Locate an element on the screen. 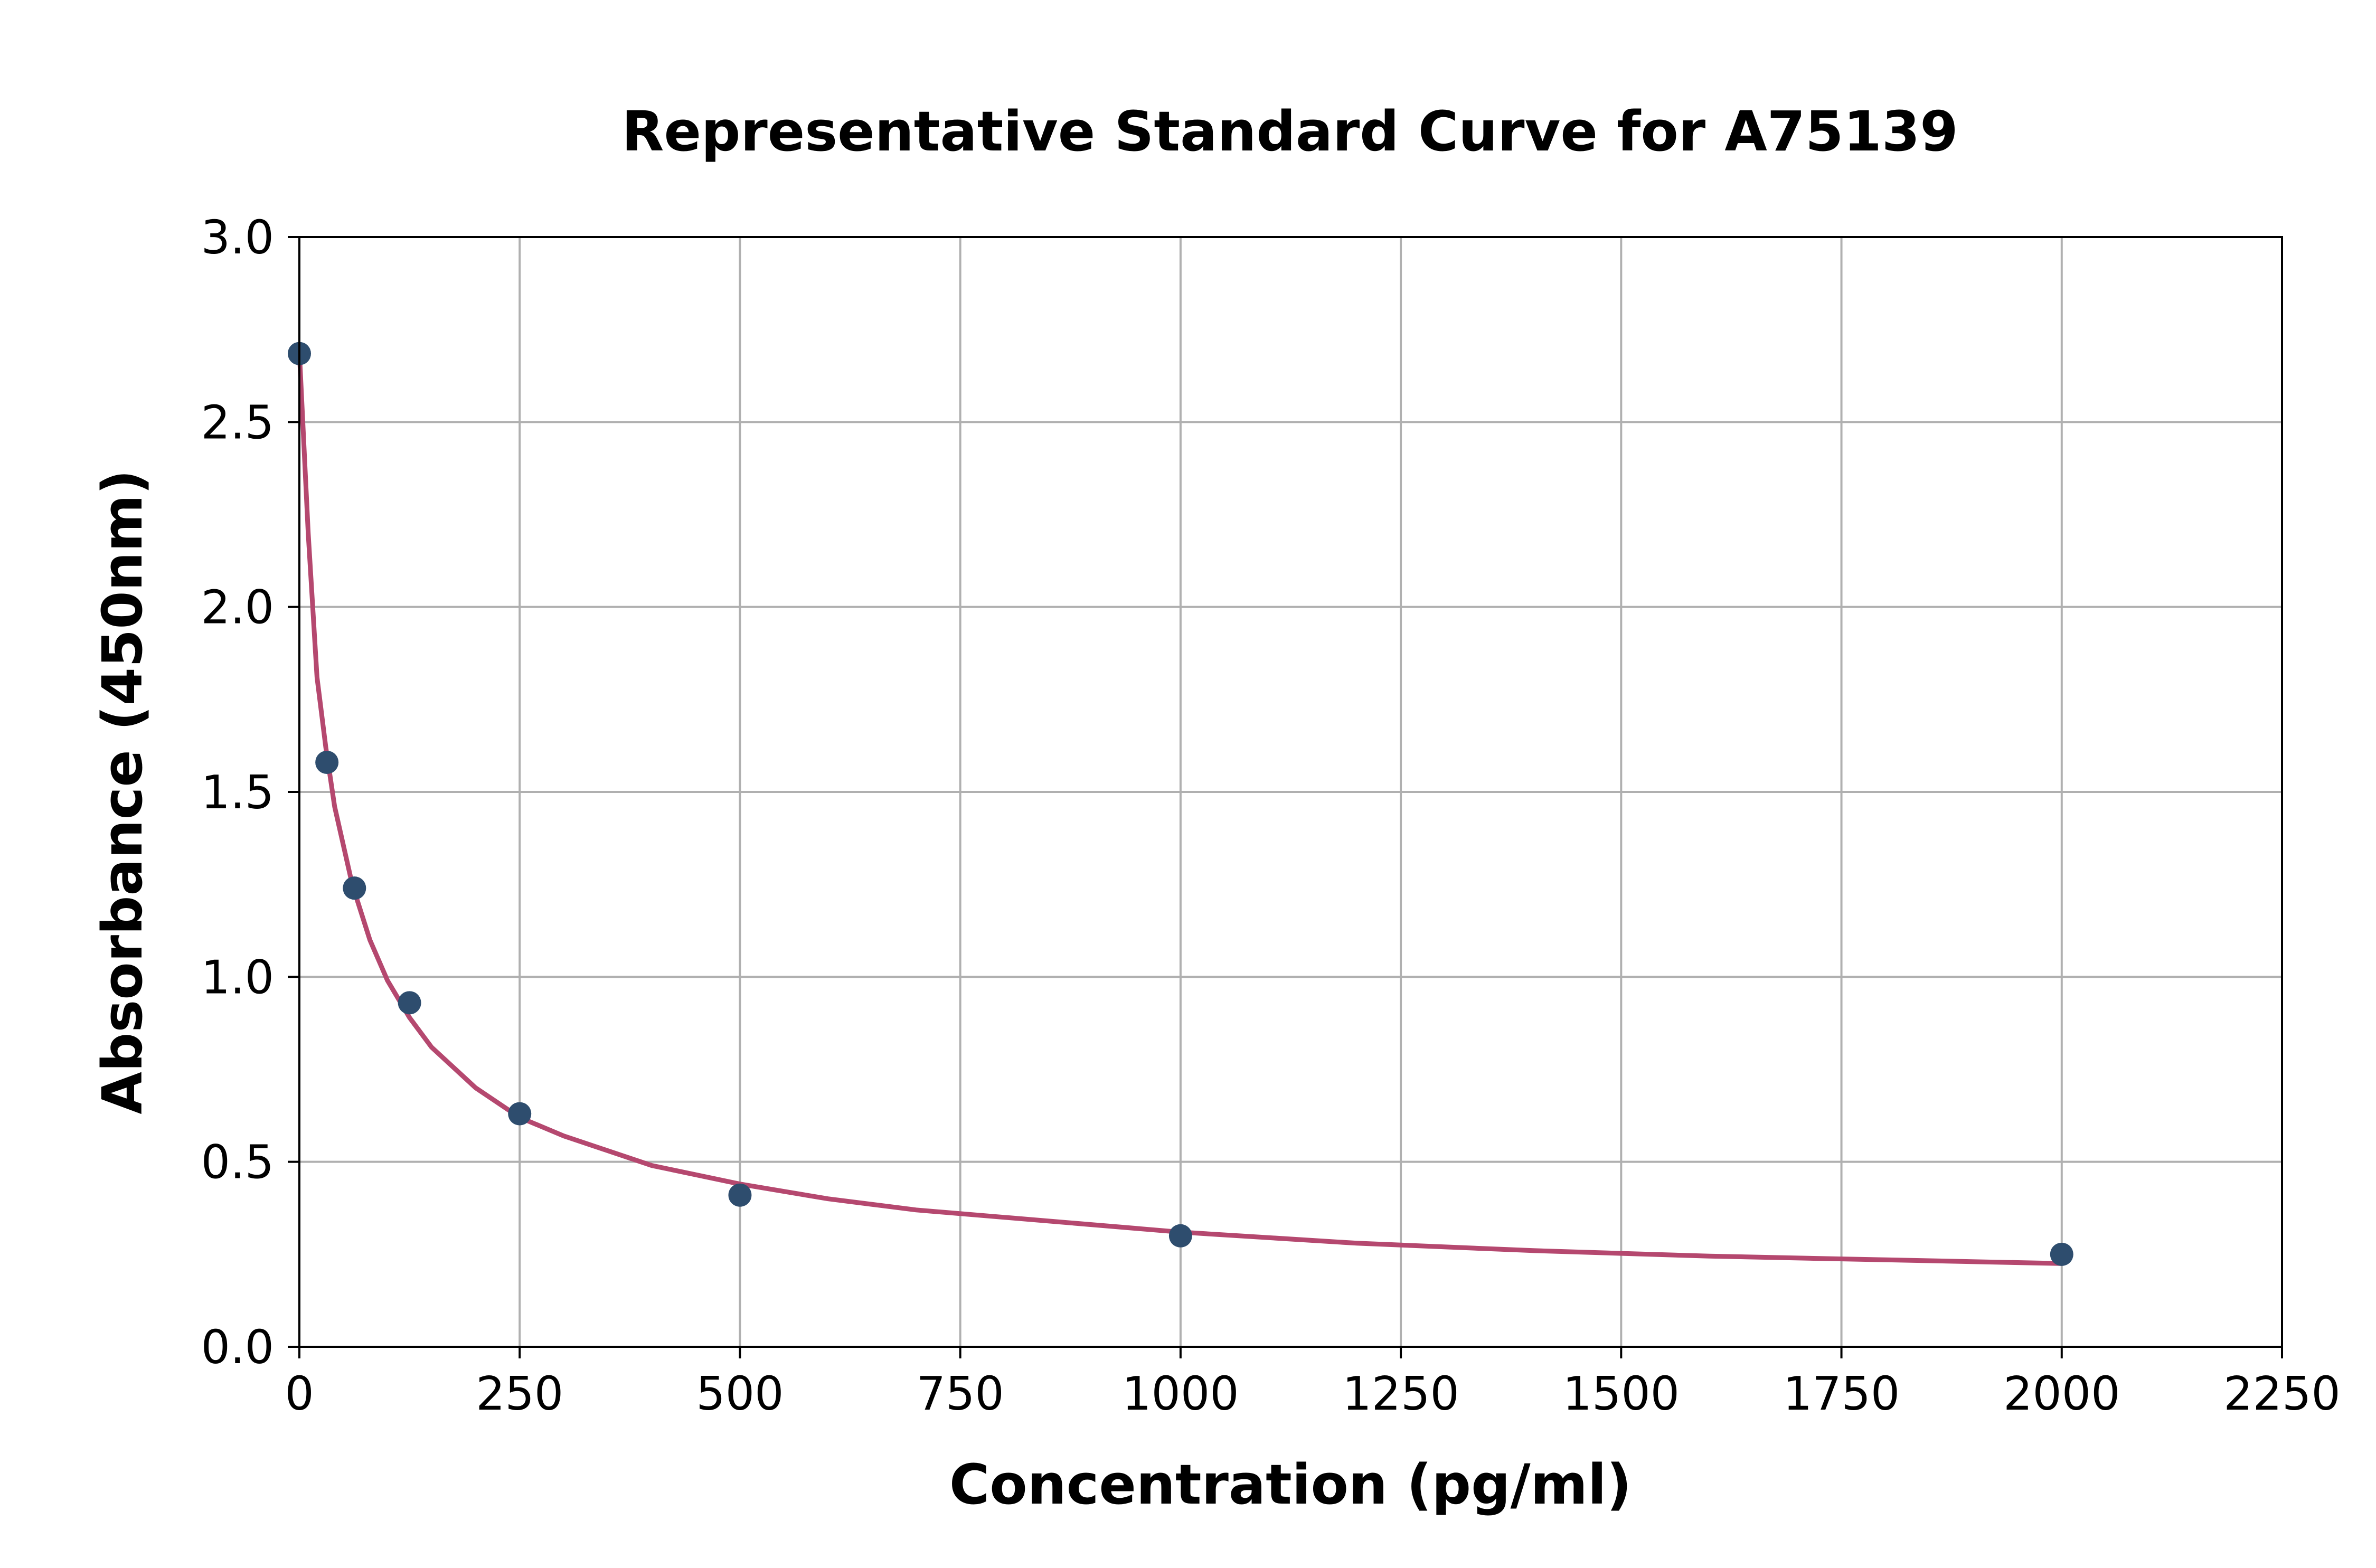  x-tick-label: 500 is located at coordinates (740, 1394).